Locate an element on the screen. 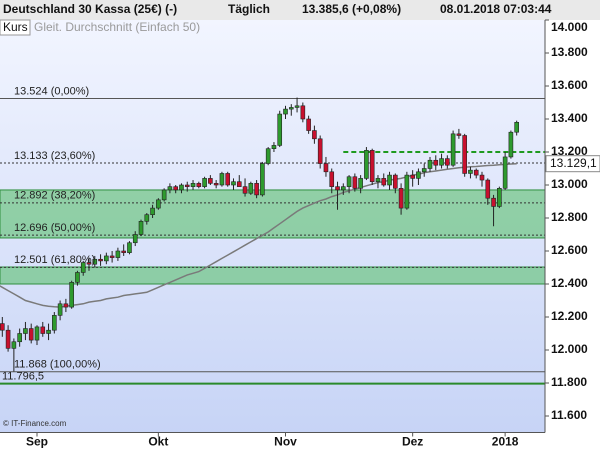  level-label: 12.696 (50,00%) is located at coordinates (54, 228).